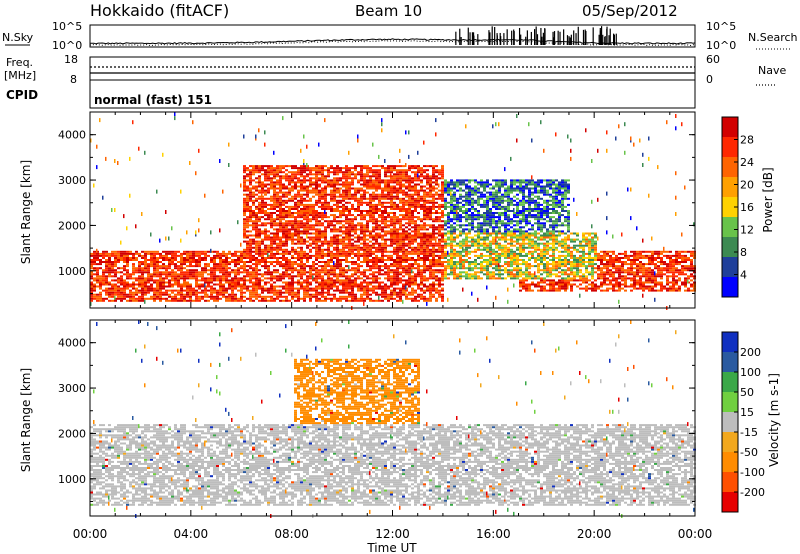  I want to click on station-title: Hokkaido (fitACF), so click(159, 10).